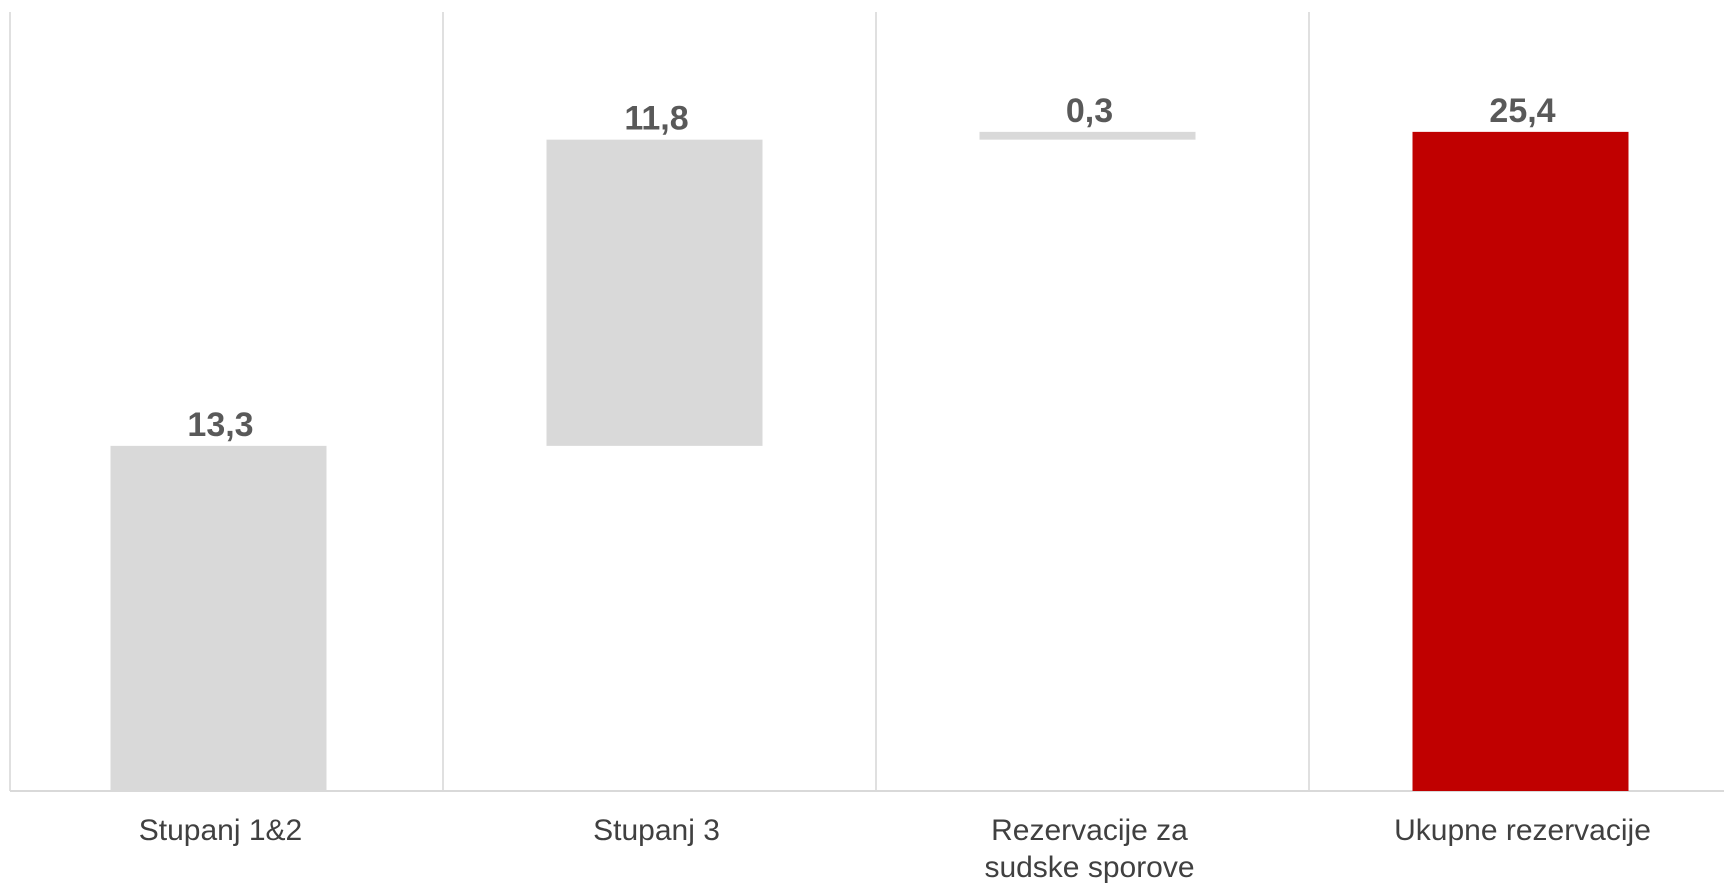 The height and width of the screenshot is (883, 1724). I want to click on category-label: Ukupne rezervacije, so click(1522, 830).